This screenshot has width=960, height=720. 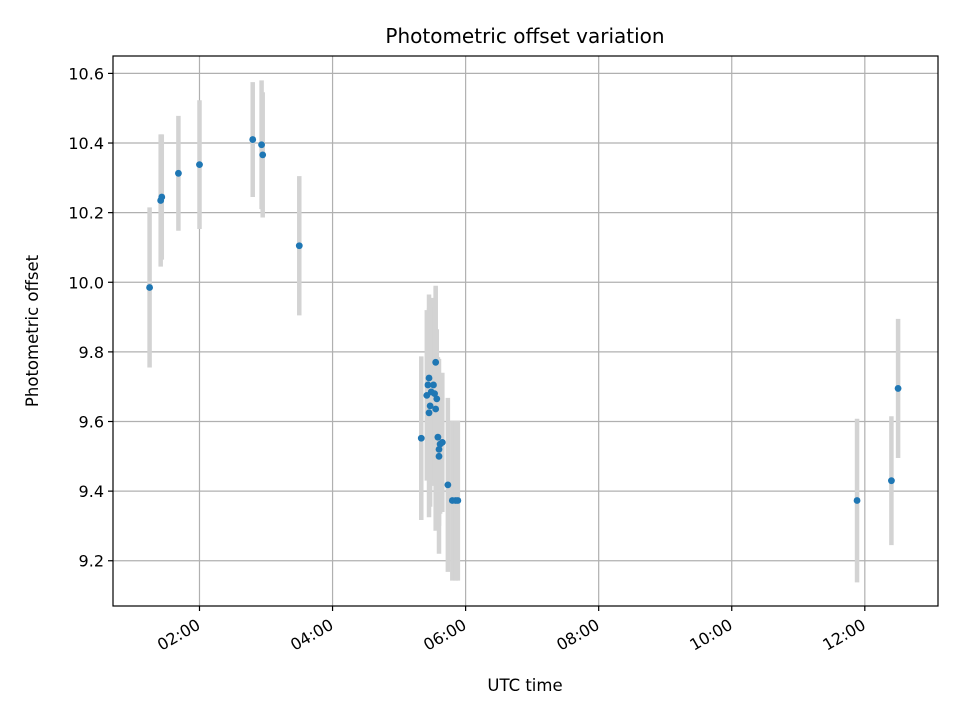 I want to click on x-axis-label: UTC time, so click(x=524, y=685).